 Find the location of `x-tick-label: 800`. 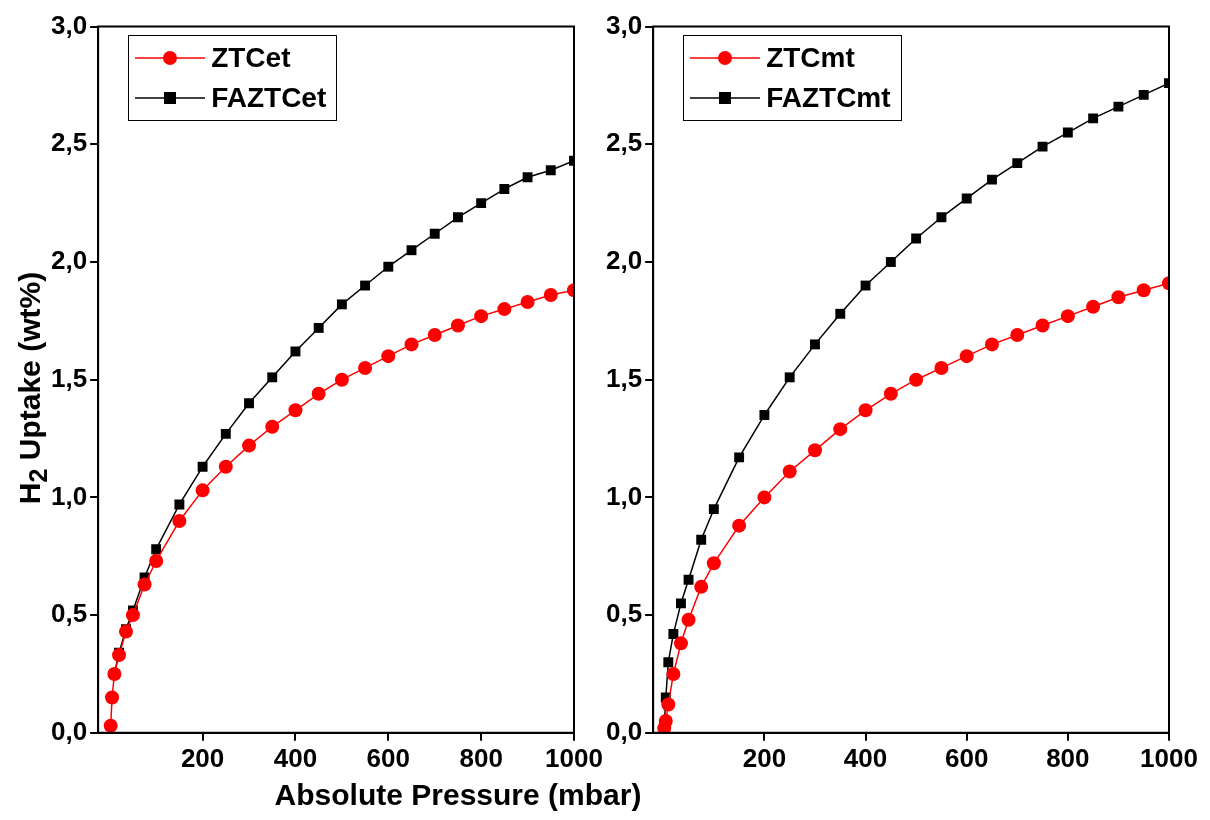

x-tick-label: 800 is located at coordinates (481, 757).